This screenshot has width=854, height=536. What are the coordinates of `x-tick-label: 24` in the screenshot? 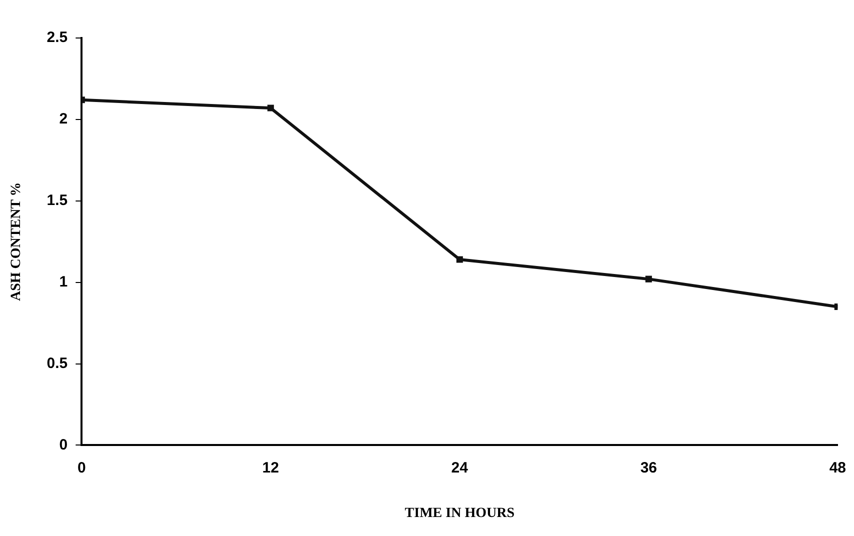 It's located at (460, 467).